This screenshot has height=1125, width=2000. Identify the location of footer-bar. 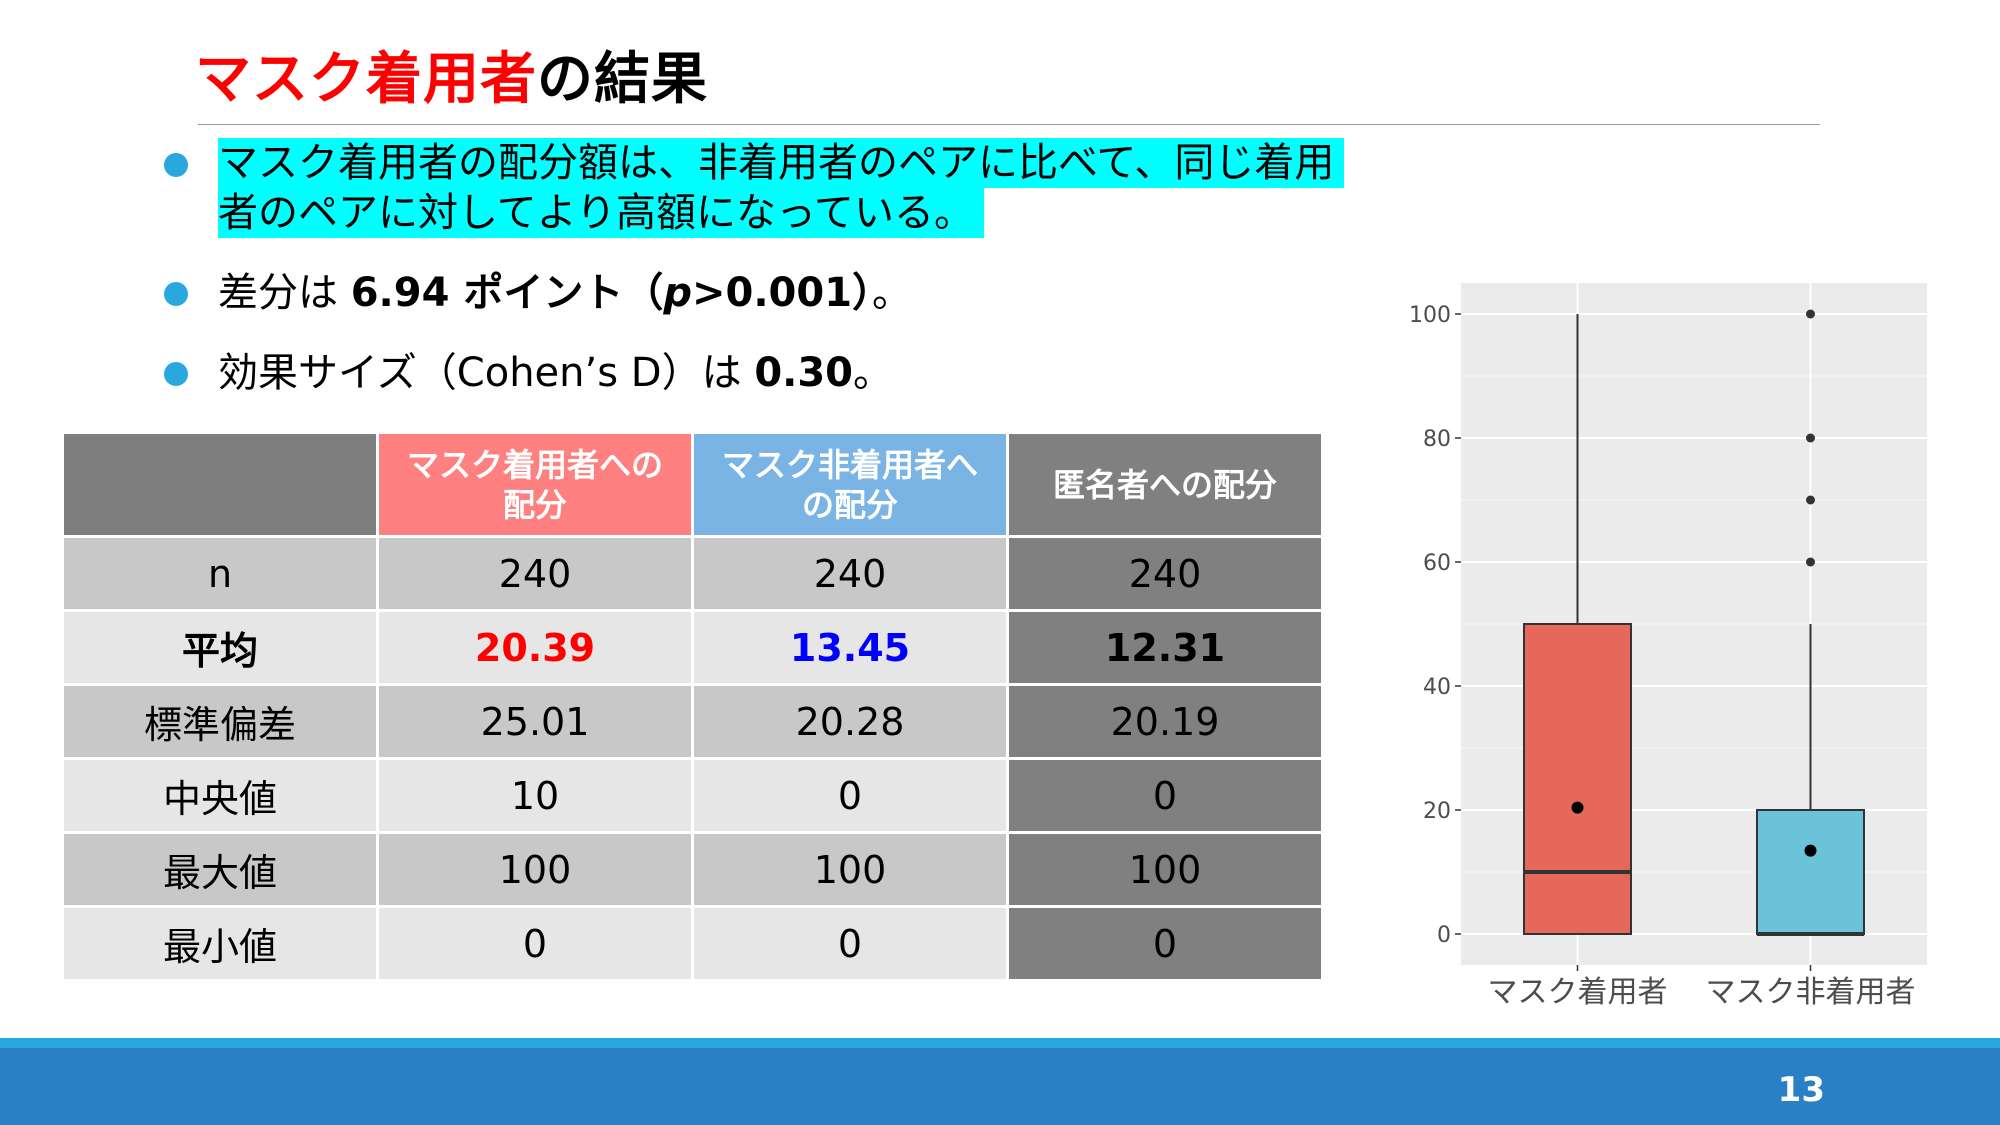
(1000, 1086).